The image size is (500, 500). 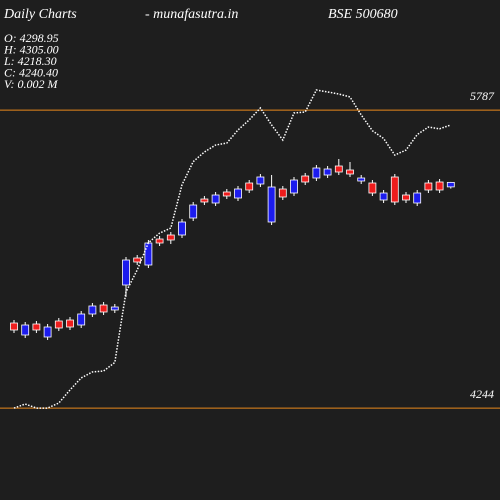 What do you see at coordinates (31, 73) in the screenshot?
I see `ohlcv-info: C: 4240.40` at bounding box center [31, 73].